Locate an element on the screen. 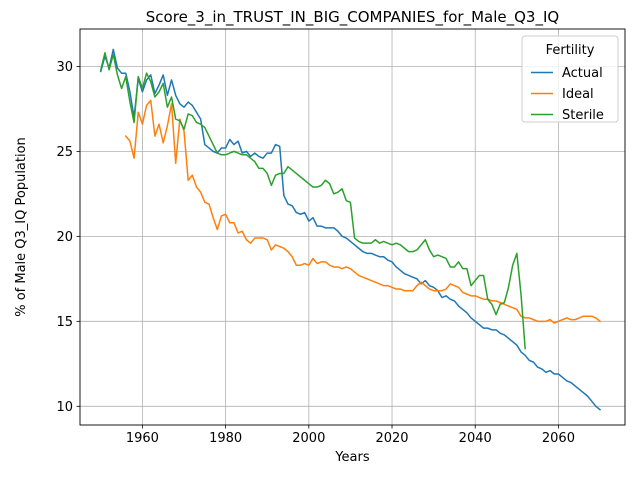  legend-item-ideal: Ideal is located at coordinates (562, 94).